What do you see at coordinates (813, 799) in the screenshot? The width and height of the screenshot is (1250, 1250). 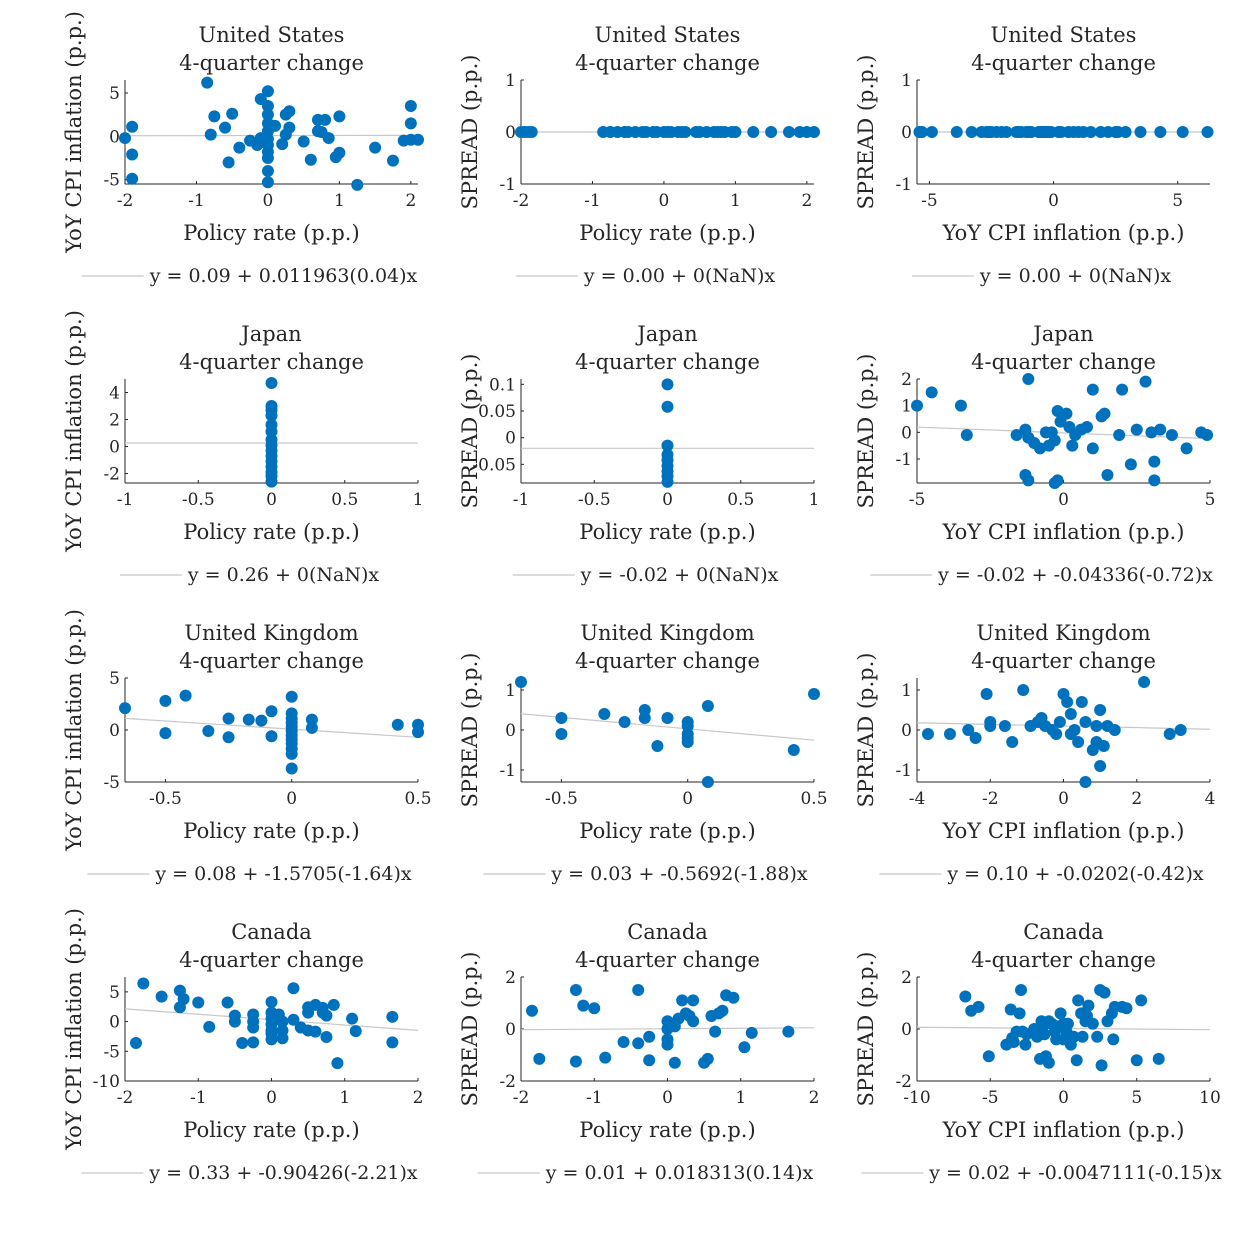 I see `x-tick-label: 0.5` at bounding box center [813, 799].